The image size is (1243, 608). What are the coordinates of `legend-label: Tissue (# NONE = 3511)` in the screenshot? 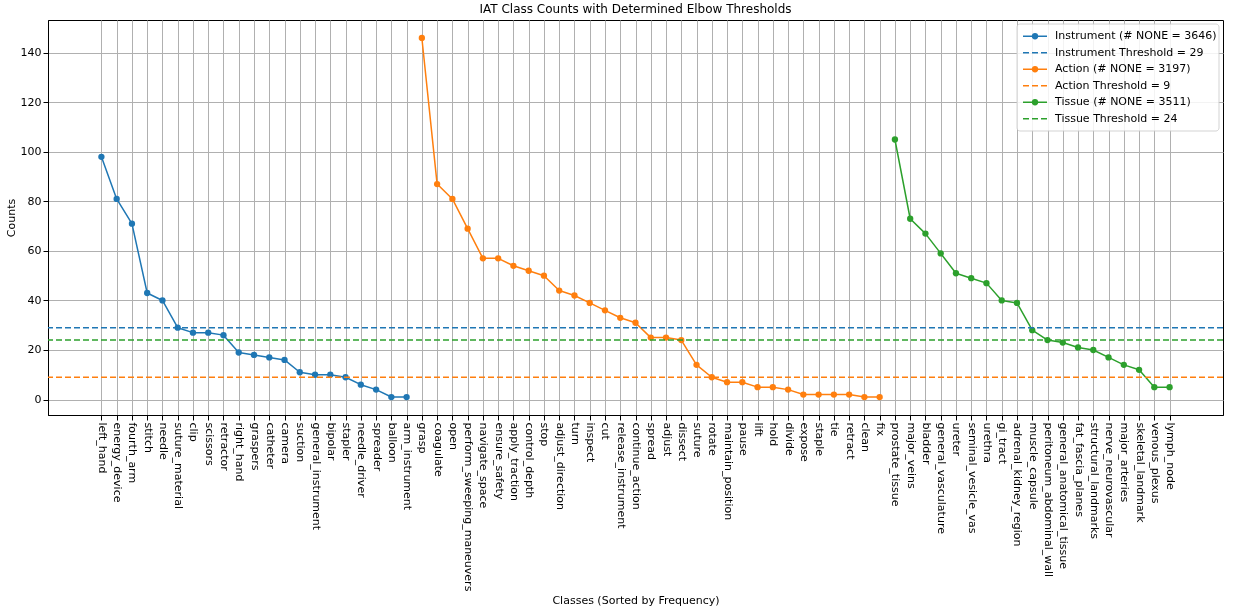 It's located at (1122, 102).